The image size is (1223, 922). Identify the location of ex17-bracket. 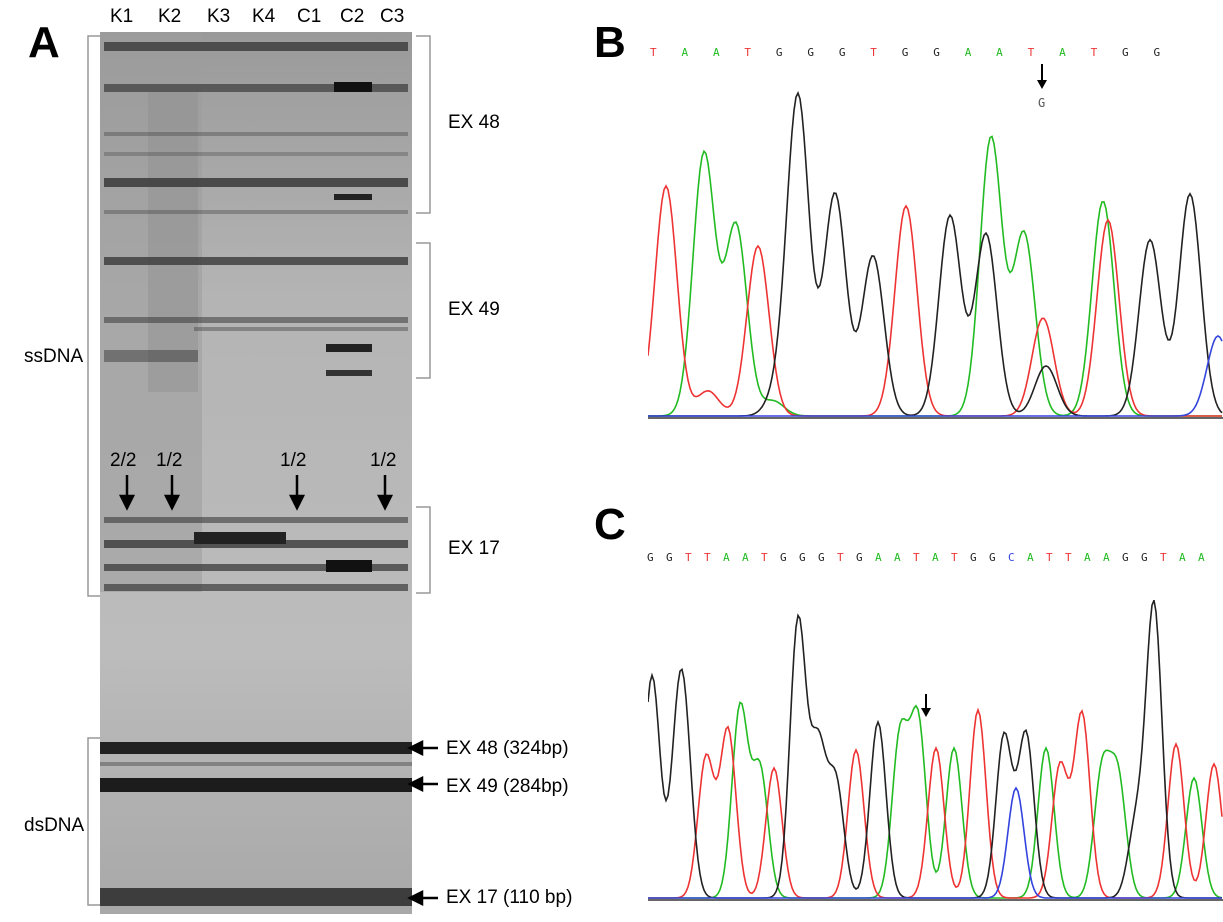
(423, 550).